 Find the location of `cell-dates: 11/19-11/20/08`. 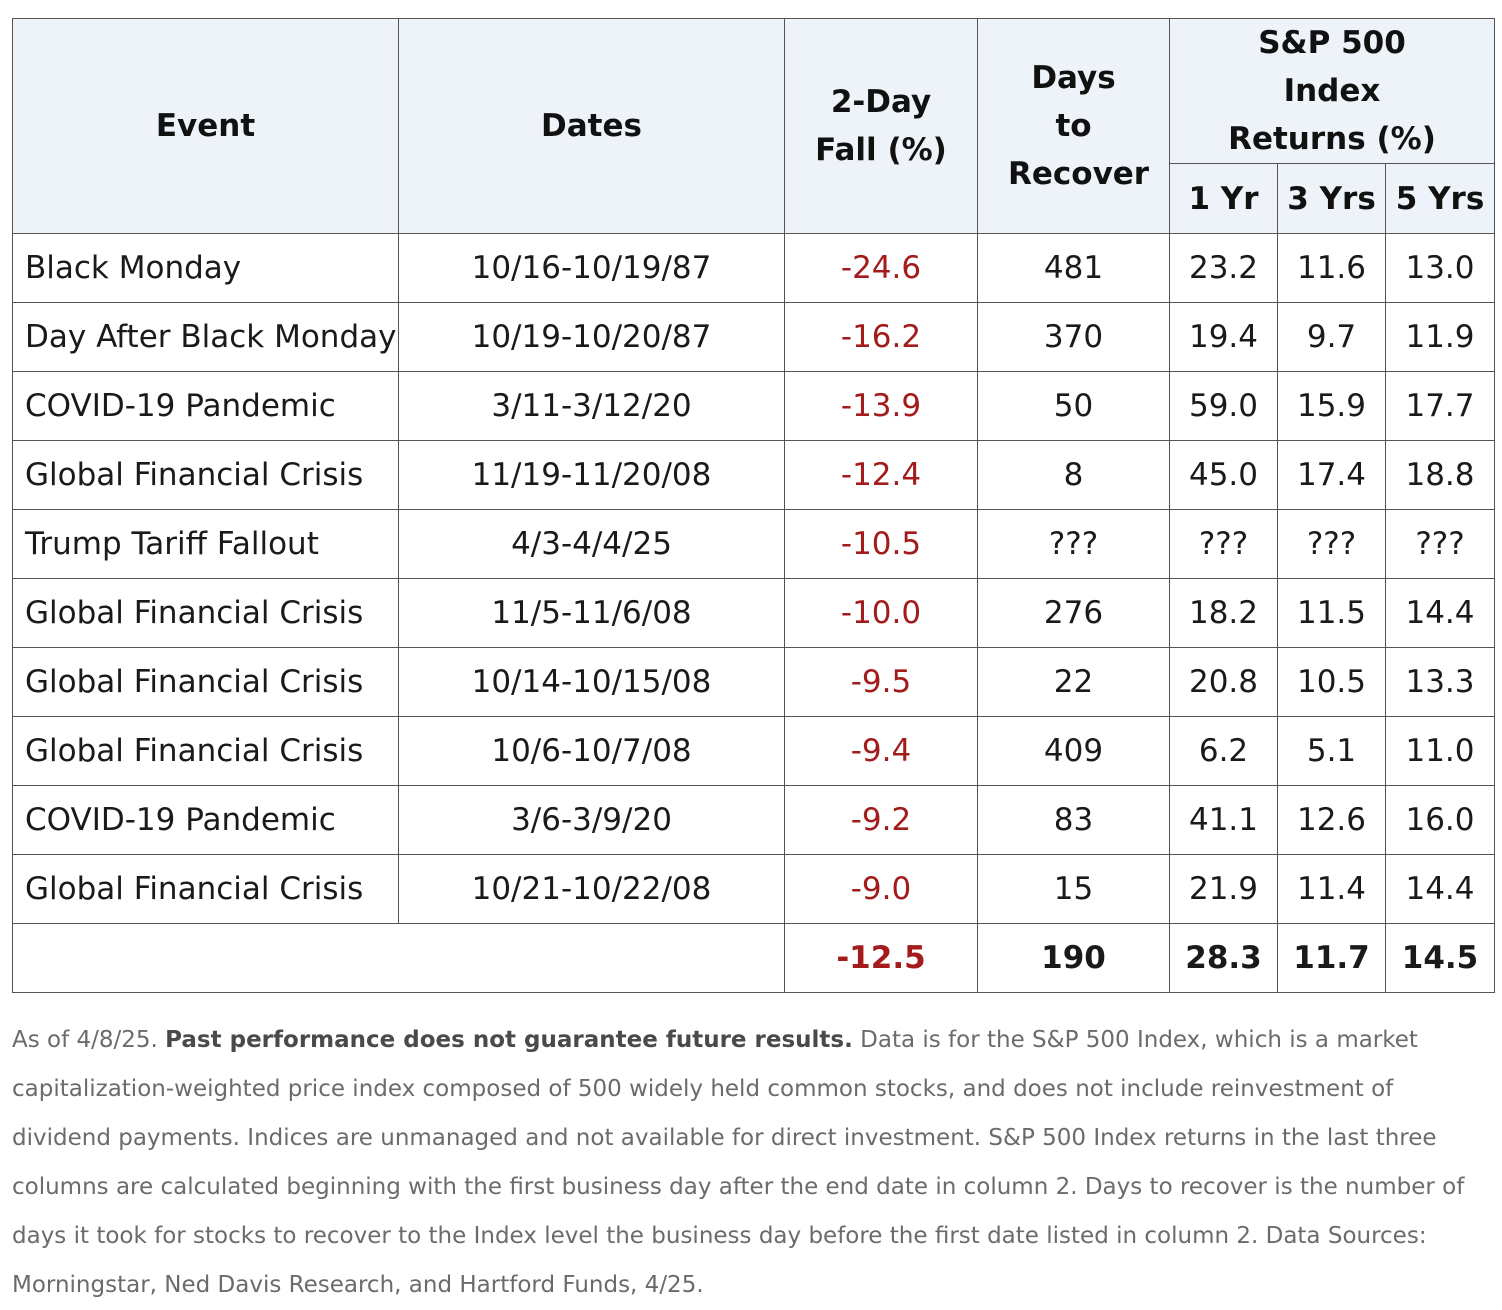

cell-dates: 11/19-11/20/08 is located at coordinates (591, 475).